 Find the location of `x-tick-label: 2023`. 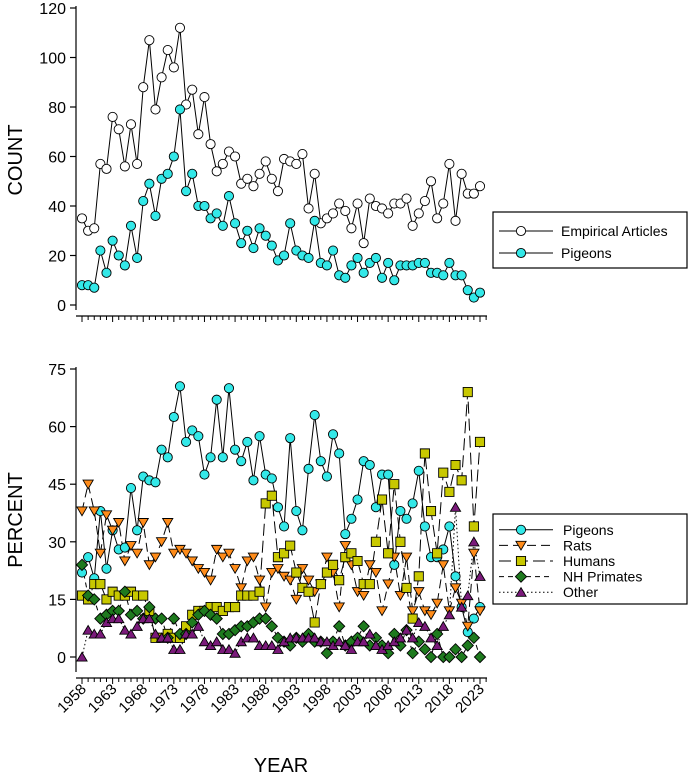

x-tick-label: 2023 is located at coordinates (470, 699).